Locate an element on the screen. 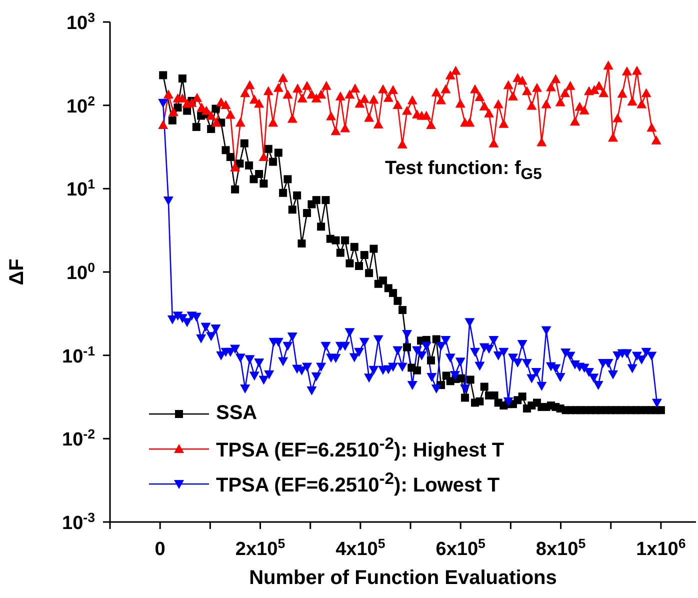 This screenshot has height=598, width=698. y-tick-label: 10$^{-1}$ is located at coordinates (79, 355).